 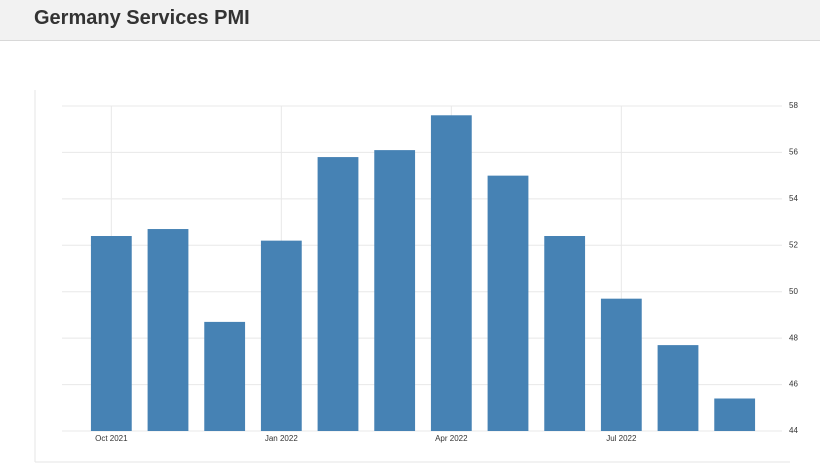 What do you see at coordinates (793, 105) in the screenshot?
I see `y-tick-label: 58` at bounding box center [793, 105].